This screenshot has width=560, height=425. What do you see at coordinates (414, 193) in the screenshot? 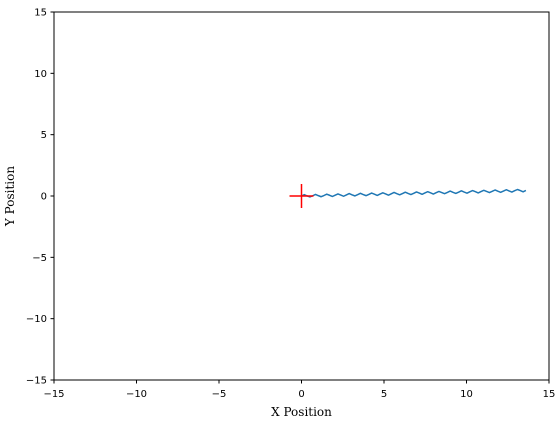
I see `line` at bounding box center [414, 193].